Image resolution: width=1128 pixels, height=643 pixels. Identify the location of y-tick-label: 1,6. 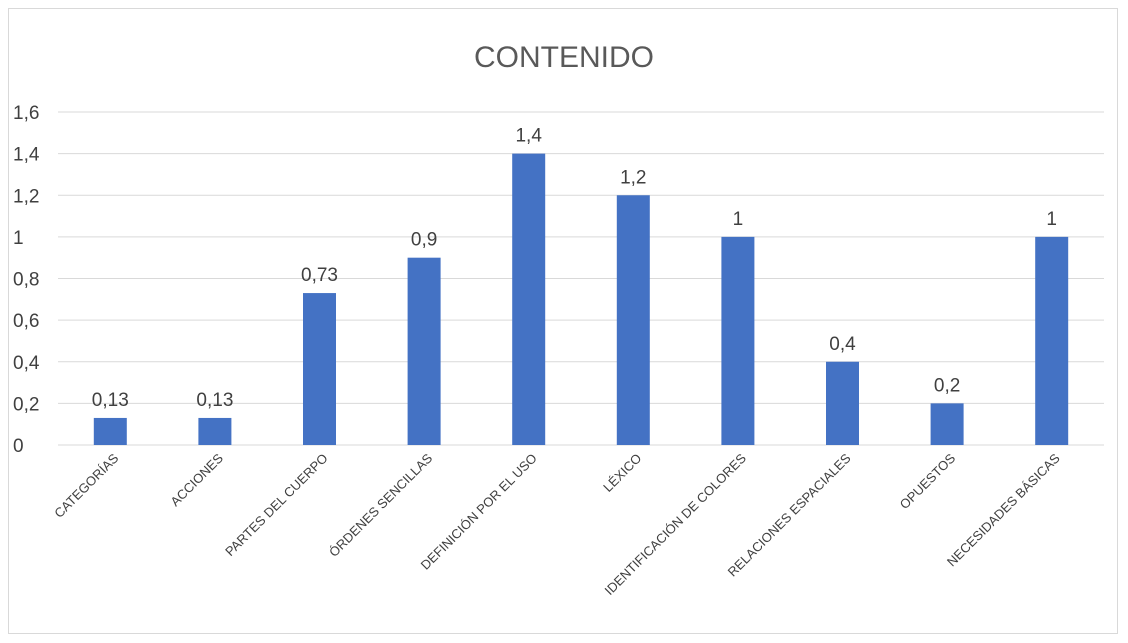
(26, 113).